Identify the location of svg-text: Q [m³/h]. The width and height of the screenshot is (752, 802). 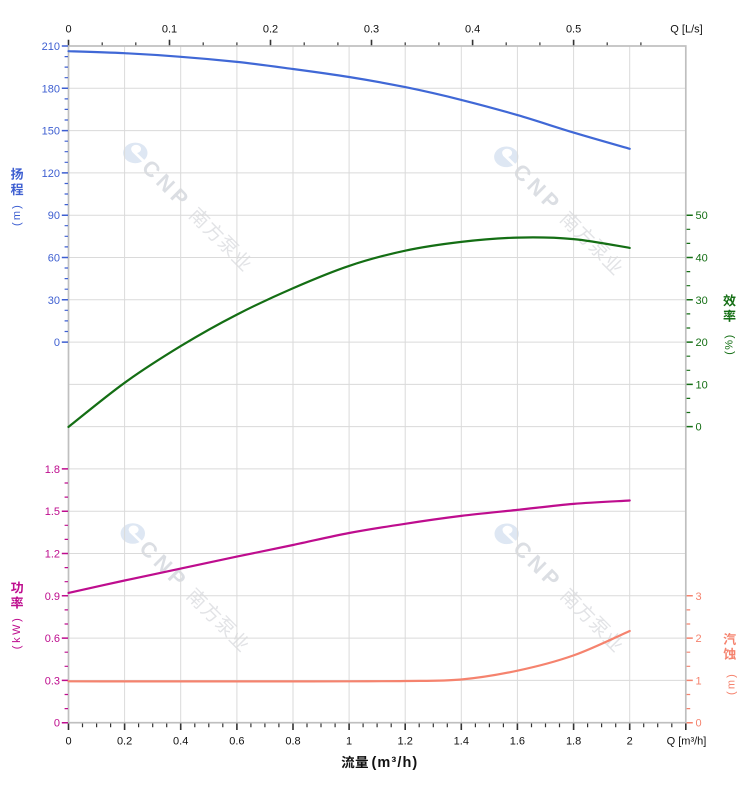
(687, 742).